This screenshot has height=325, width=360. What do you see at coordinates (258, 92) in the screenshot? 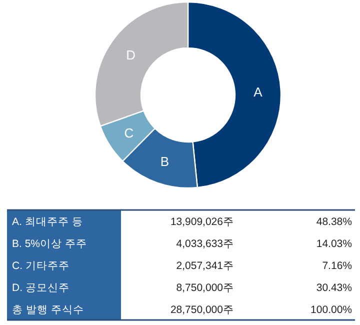
I see `slice-label: A` at bounding box center [258, 92].